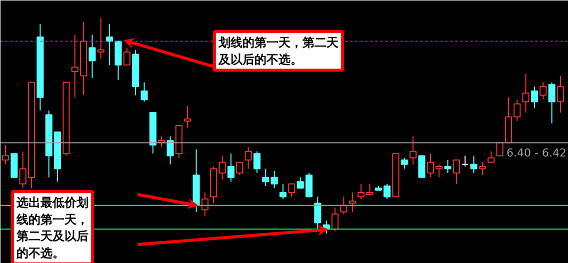 The image size is (568, 263). I want to click on annotation: 6.40 - 6.42, so click(536, 153).